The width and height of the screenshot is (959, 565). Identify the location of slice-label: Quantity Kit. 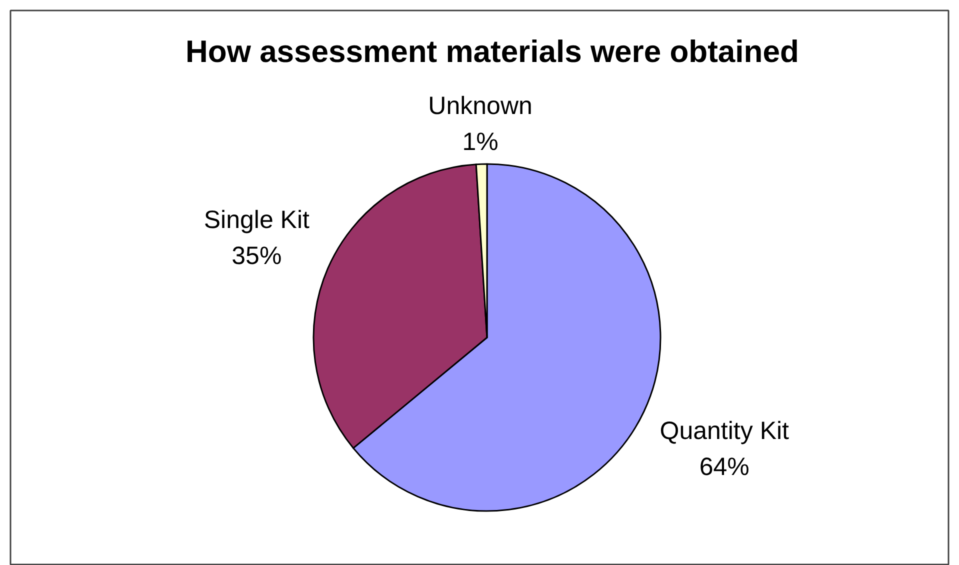
(725, 431).